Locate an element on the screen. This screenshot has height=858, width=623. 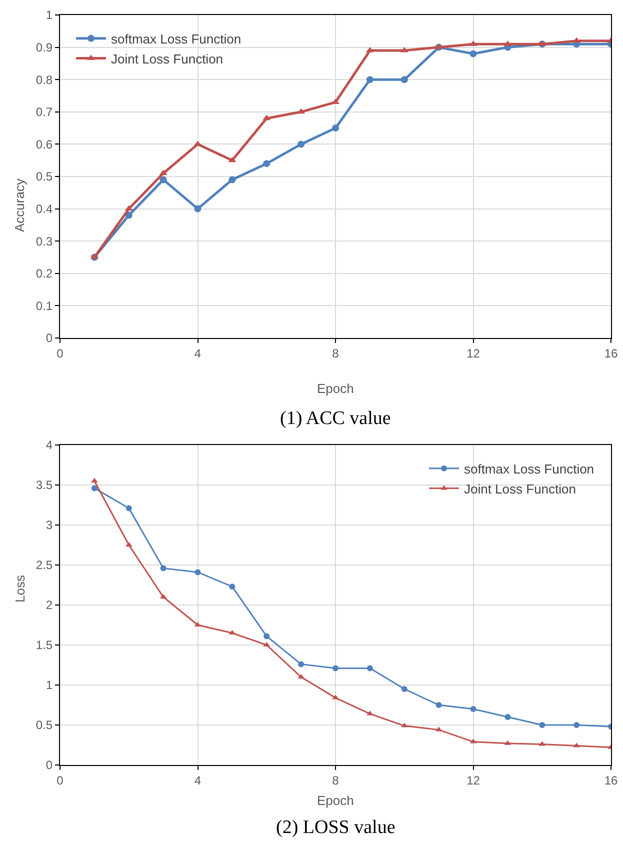
y-tick-label: 0.9 is located at coordinates (44, 47).